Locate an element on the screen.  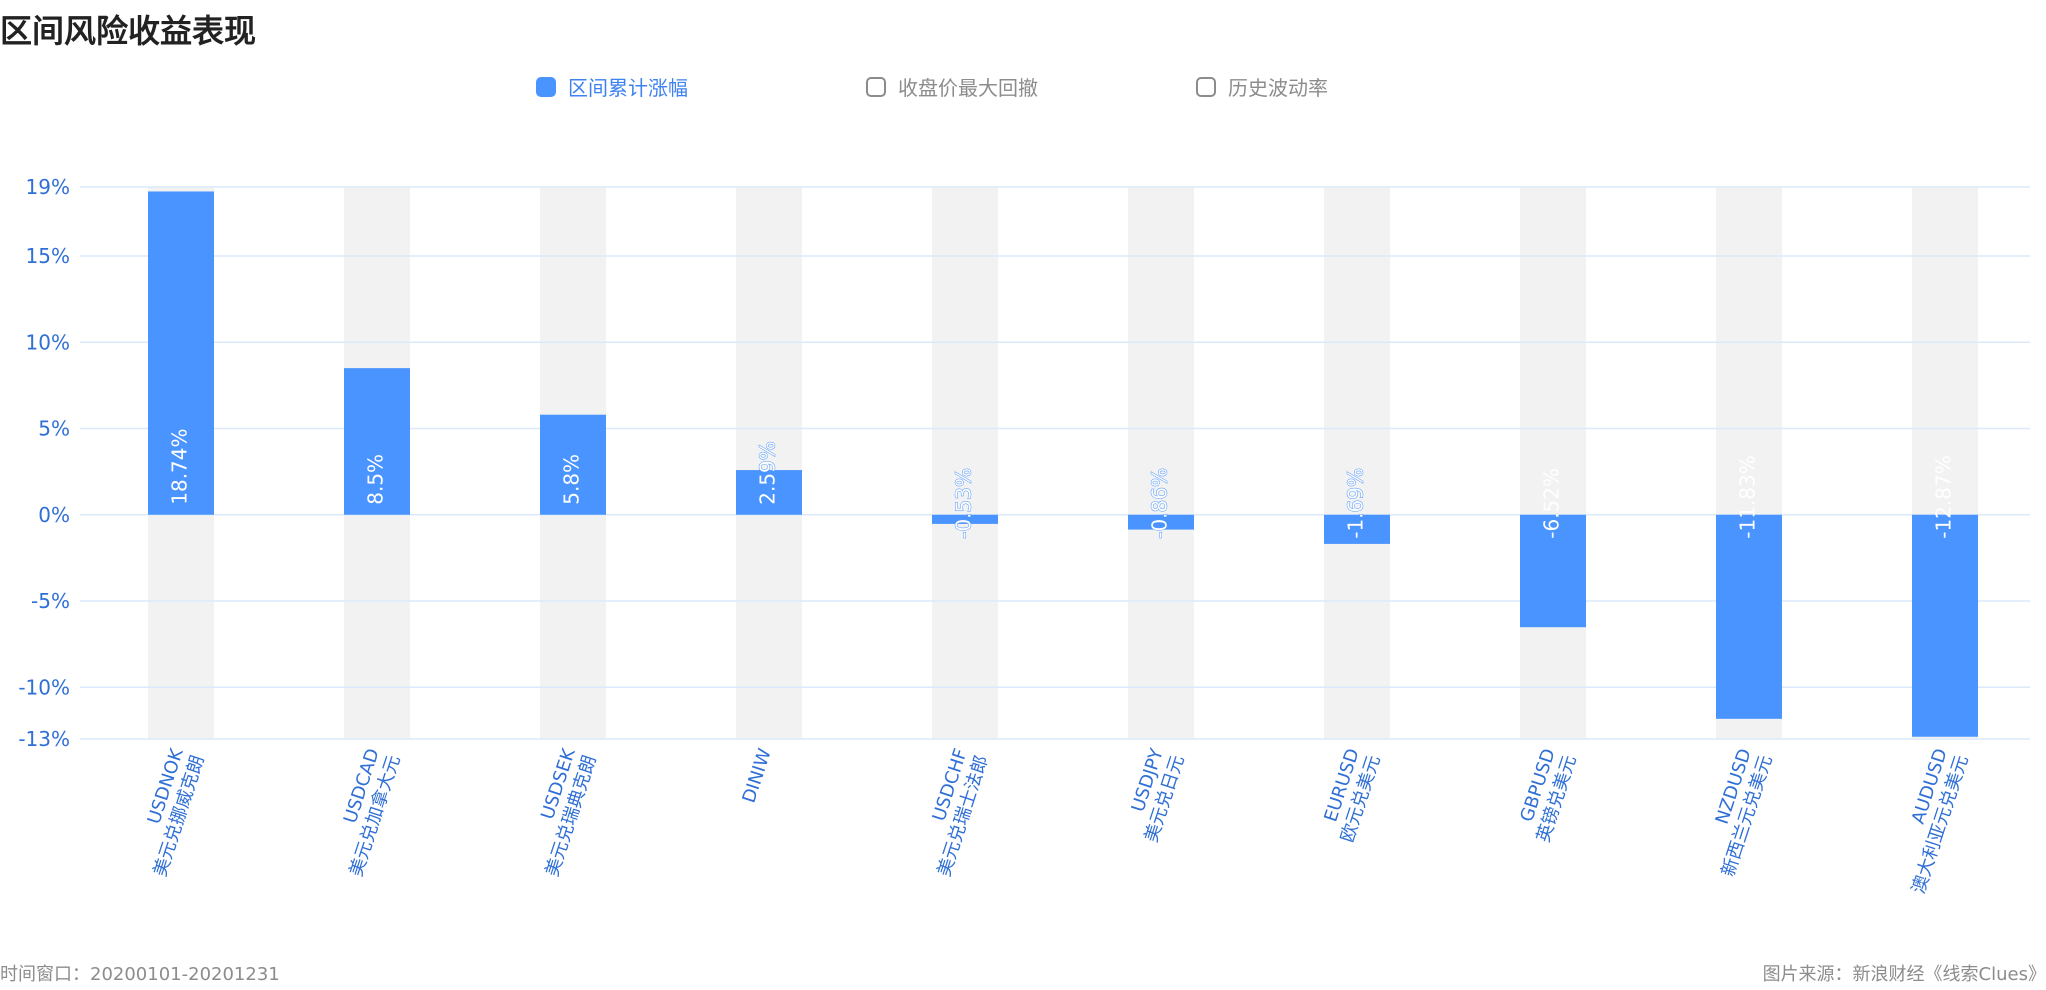
bar-data-label: 2.59% is located at coordinates (768, 473).